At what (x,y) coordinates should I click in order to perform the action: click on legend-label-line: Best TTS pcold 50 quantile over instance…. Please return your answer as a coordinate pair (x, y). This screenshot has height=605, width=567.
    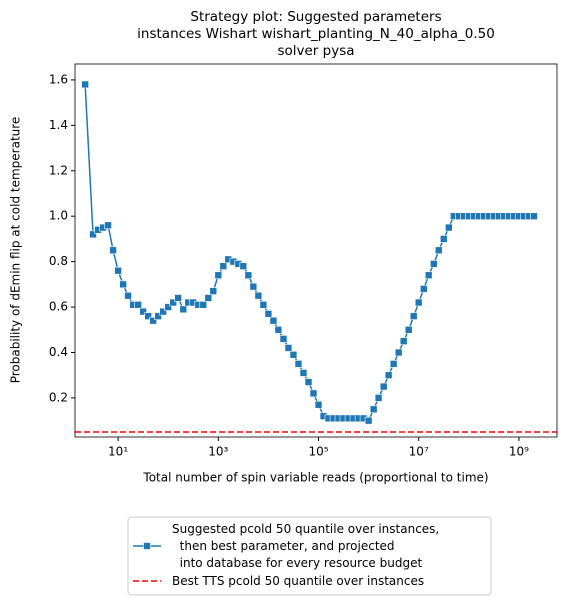
    Looking at the image, I should click on (298, 581).